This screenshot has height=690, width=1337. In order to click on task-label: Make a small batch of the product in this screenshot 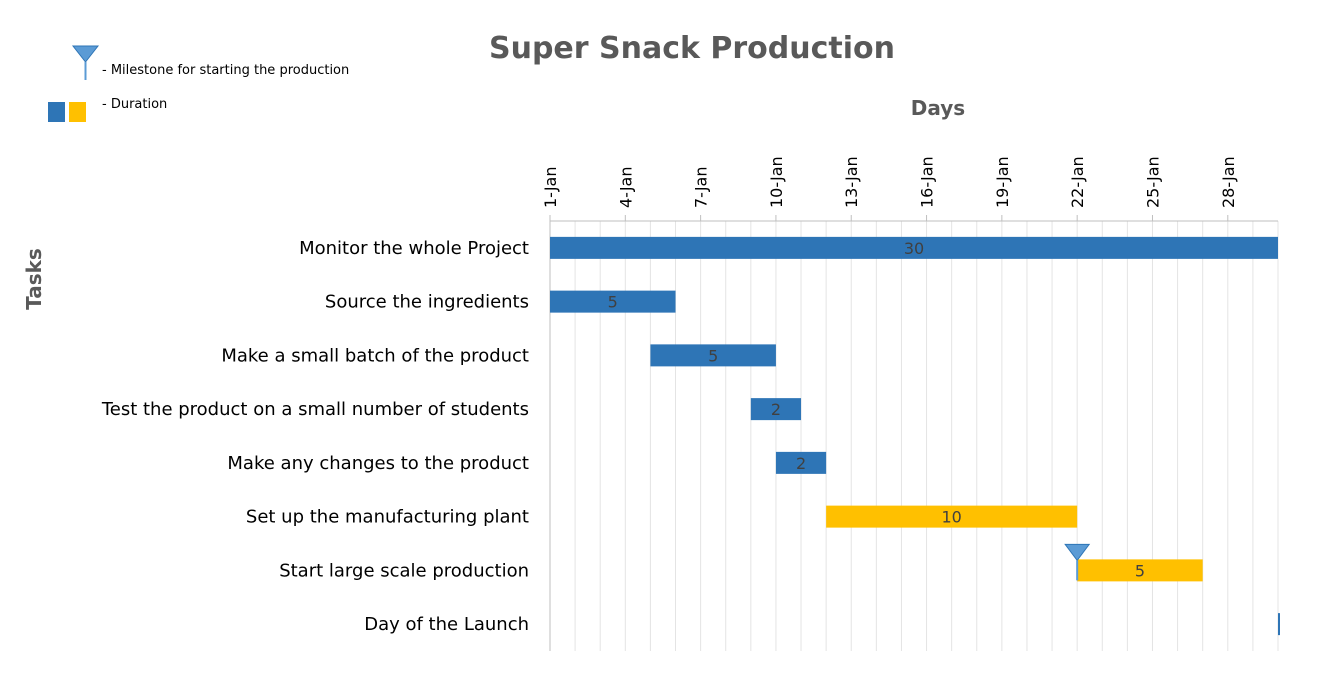, I will do `click(375, 355)`.